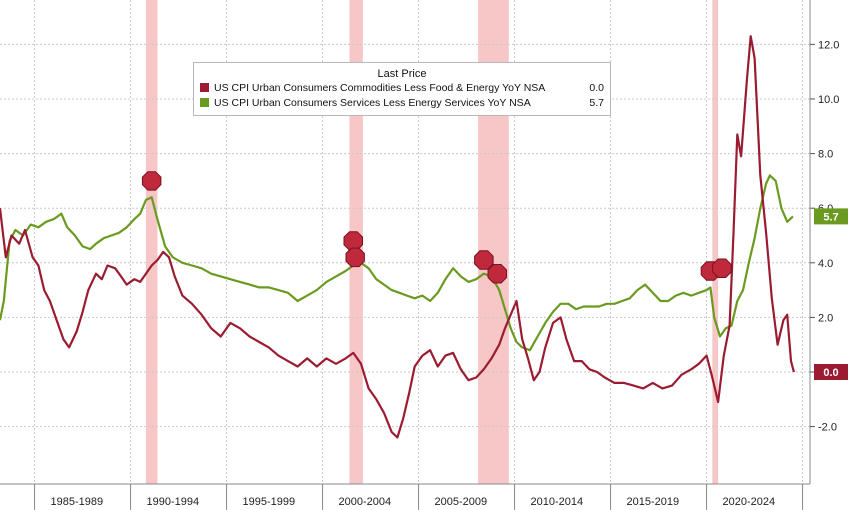 This screenshot has height=510, width=848. I want to click on y-axis-background, so click(829, 242).